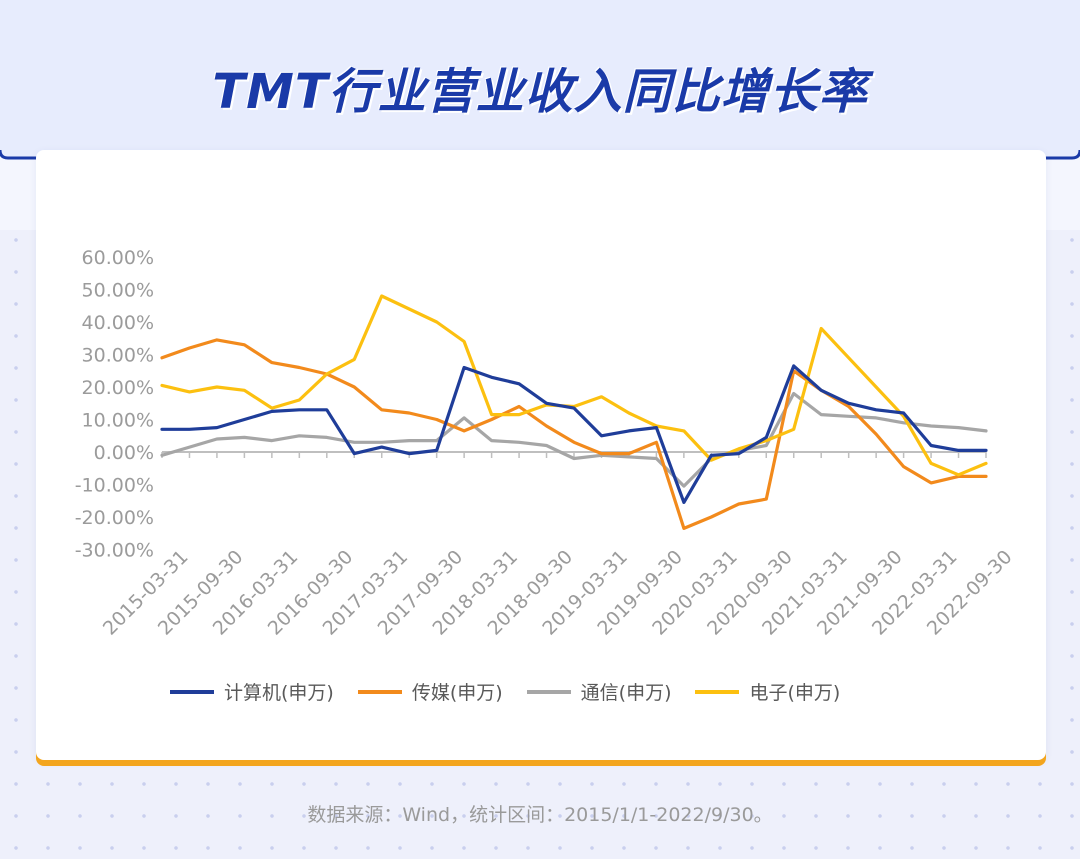 This screenshot has width=1080, height=859. Describe the element at coordinates (795, 693) in the screenshot. I see `legend-label-electronics: 电子(申万)` at that location.